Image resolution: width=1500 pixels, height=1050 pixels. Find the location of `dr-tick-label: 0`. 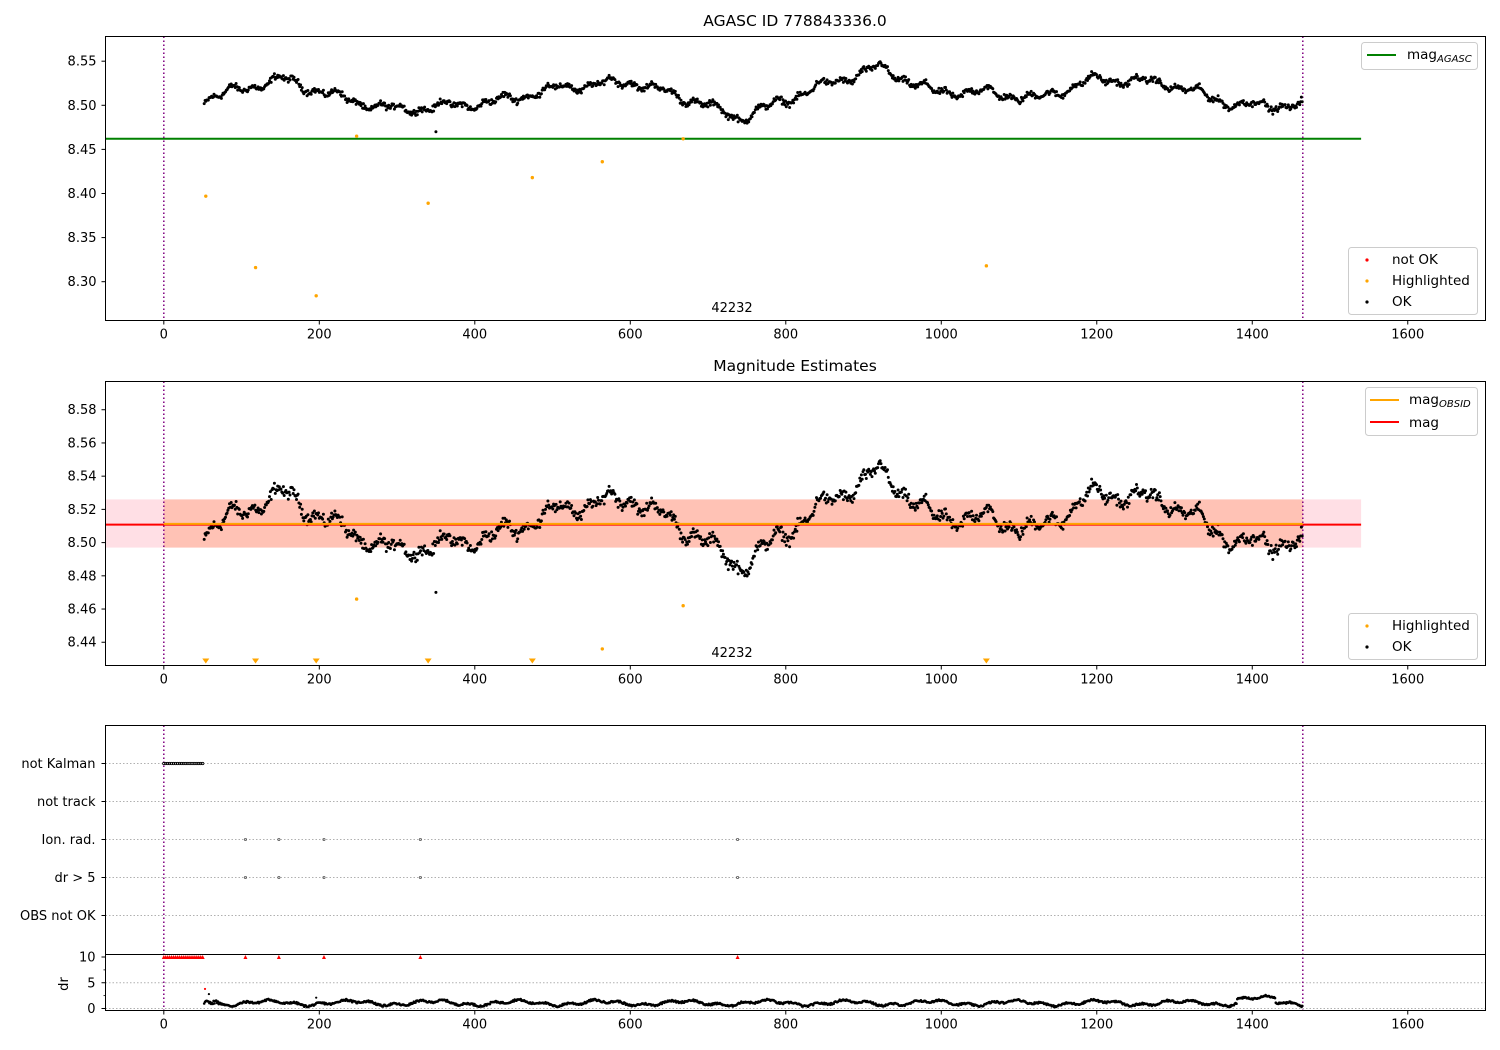

dr-tick-label: 0 is located at coordinates (91, 1009).